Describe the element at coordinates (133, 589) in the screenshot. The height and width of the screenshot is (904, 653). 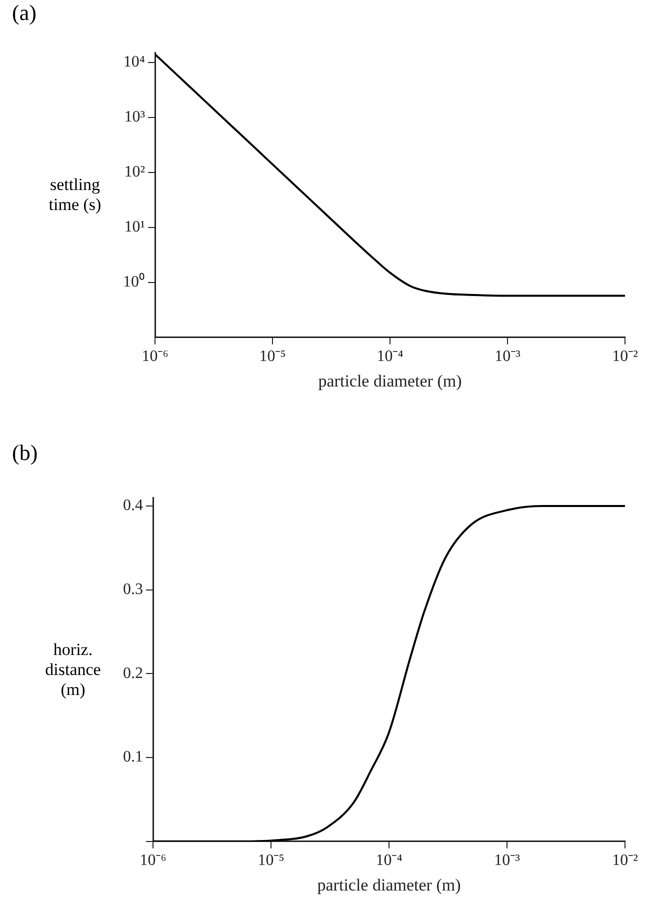
I see `y-tick-label: 0.3` at that location.